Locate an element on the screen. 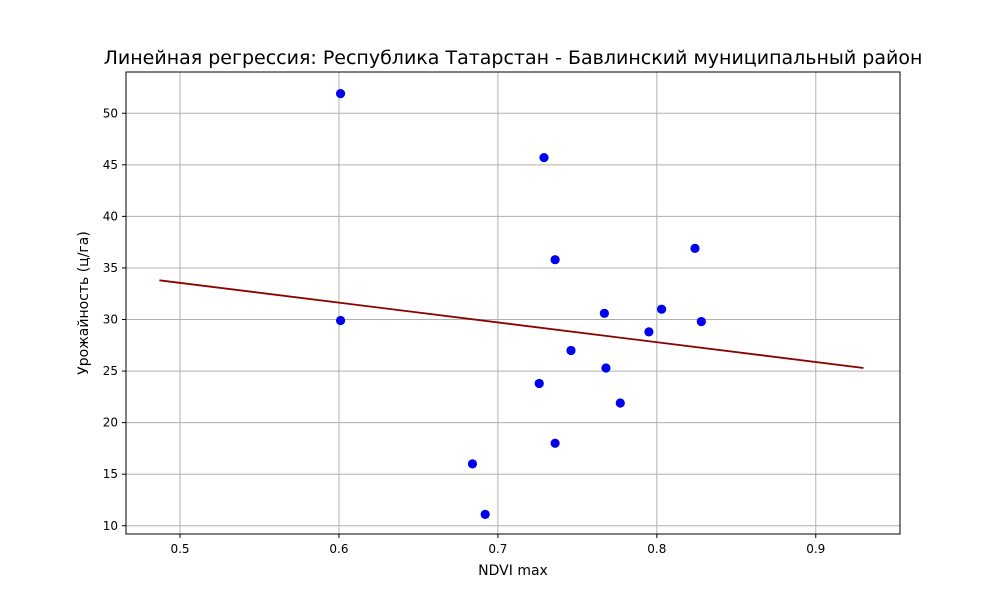 This screenshot has height=600, width=1000. x-axis: 0.5 0.6 0.7 0.8 0.9 is located at coordinates (497, 545).